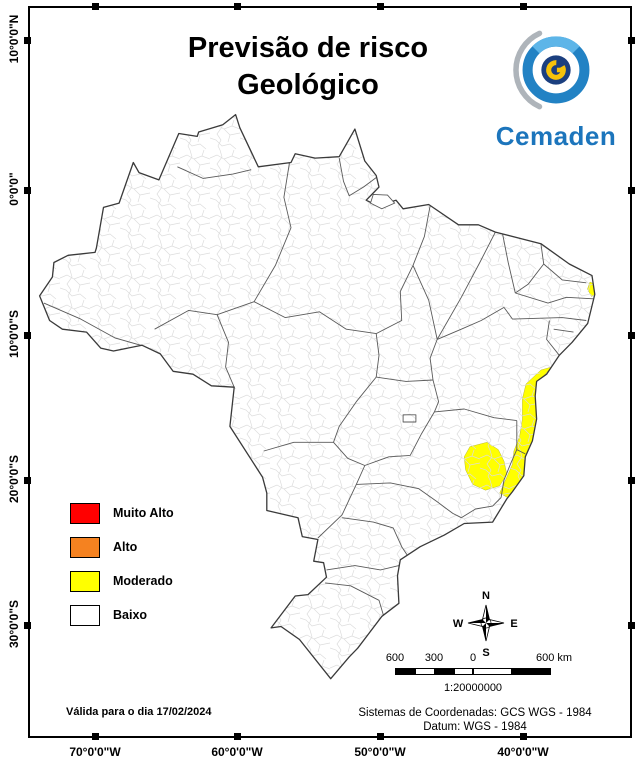  What do you see at coordinates (475, 727) in the screenshot?
I see `datum-line: Datum: WGS - 1984` at bounding box center [475, 727].